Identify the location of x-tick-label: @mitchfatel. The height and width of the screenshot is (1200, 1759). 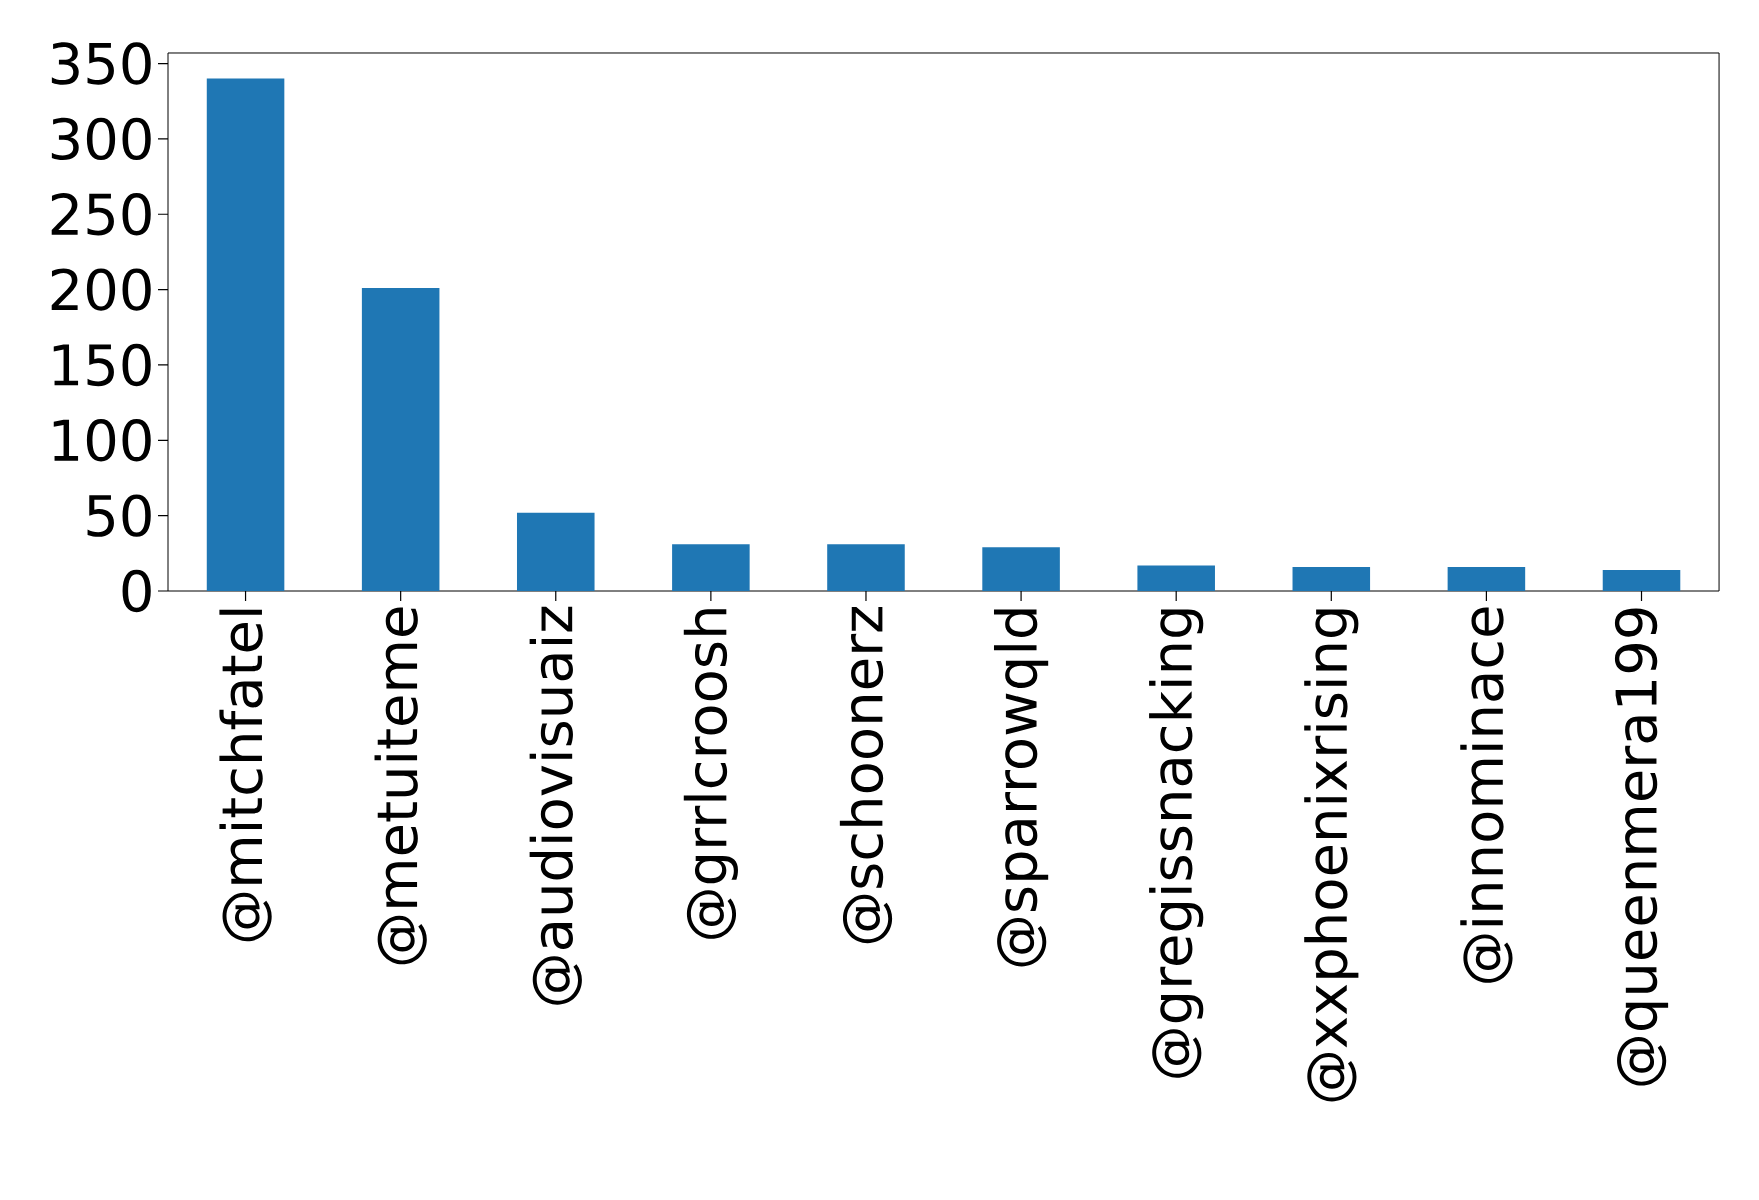
(245, 775).